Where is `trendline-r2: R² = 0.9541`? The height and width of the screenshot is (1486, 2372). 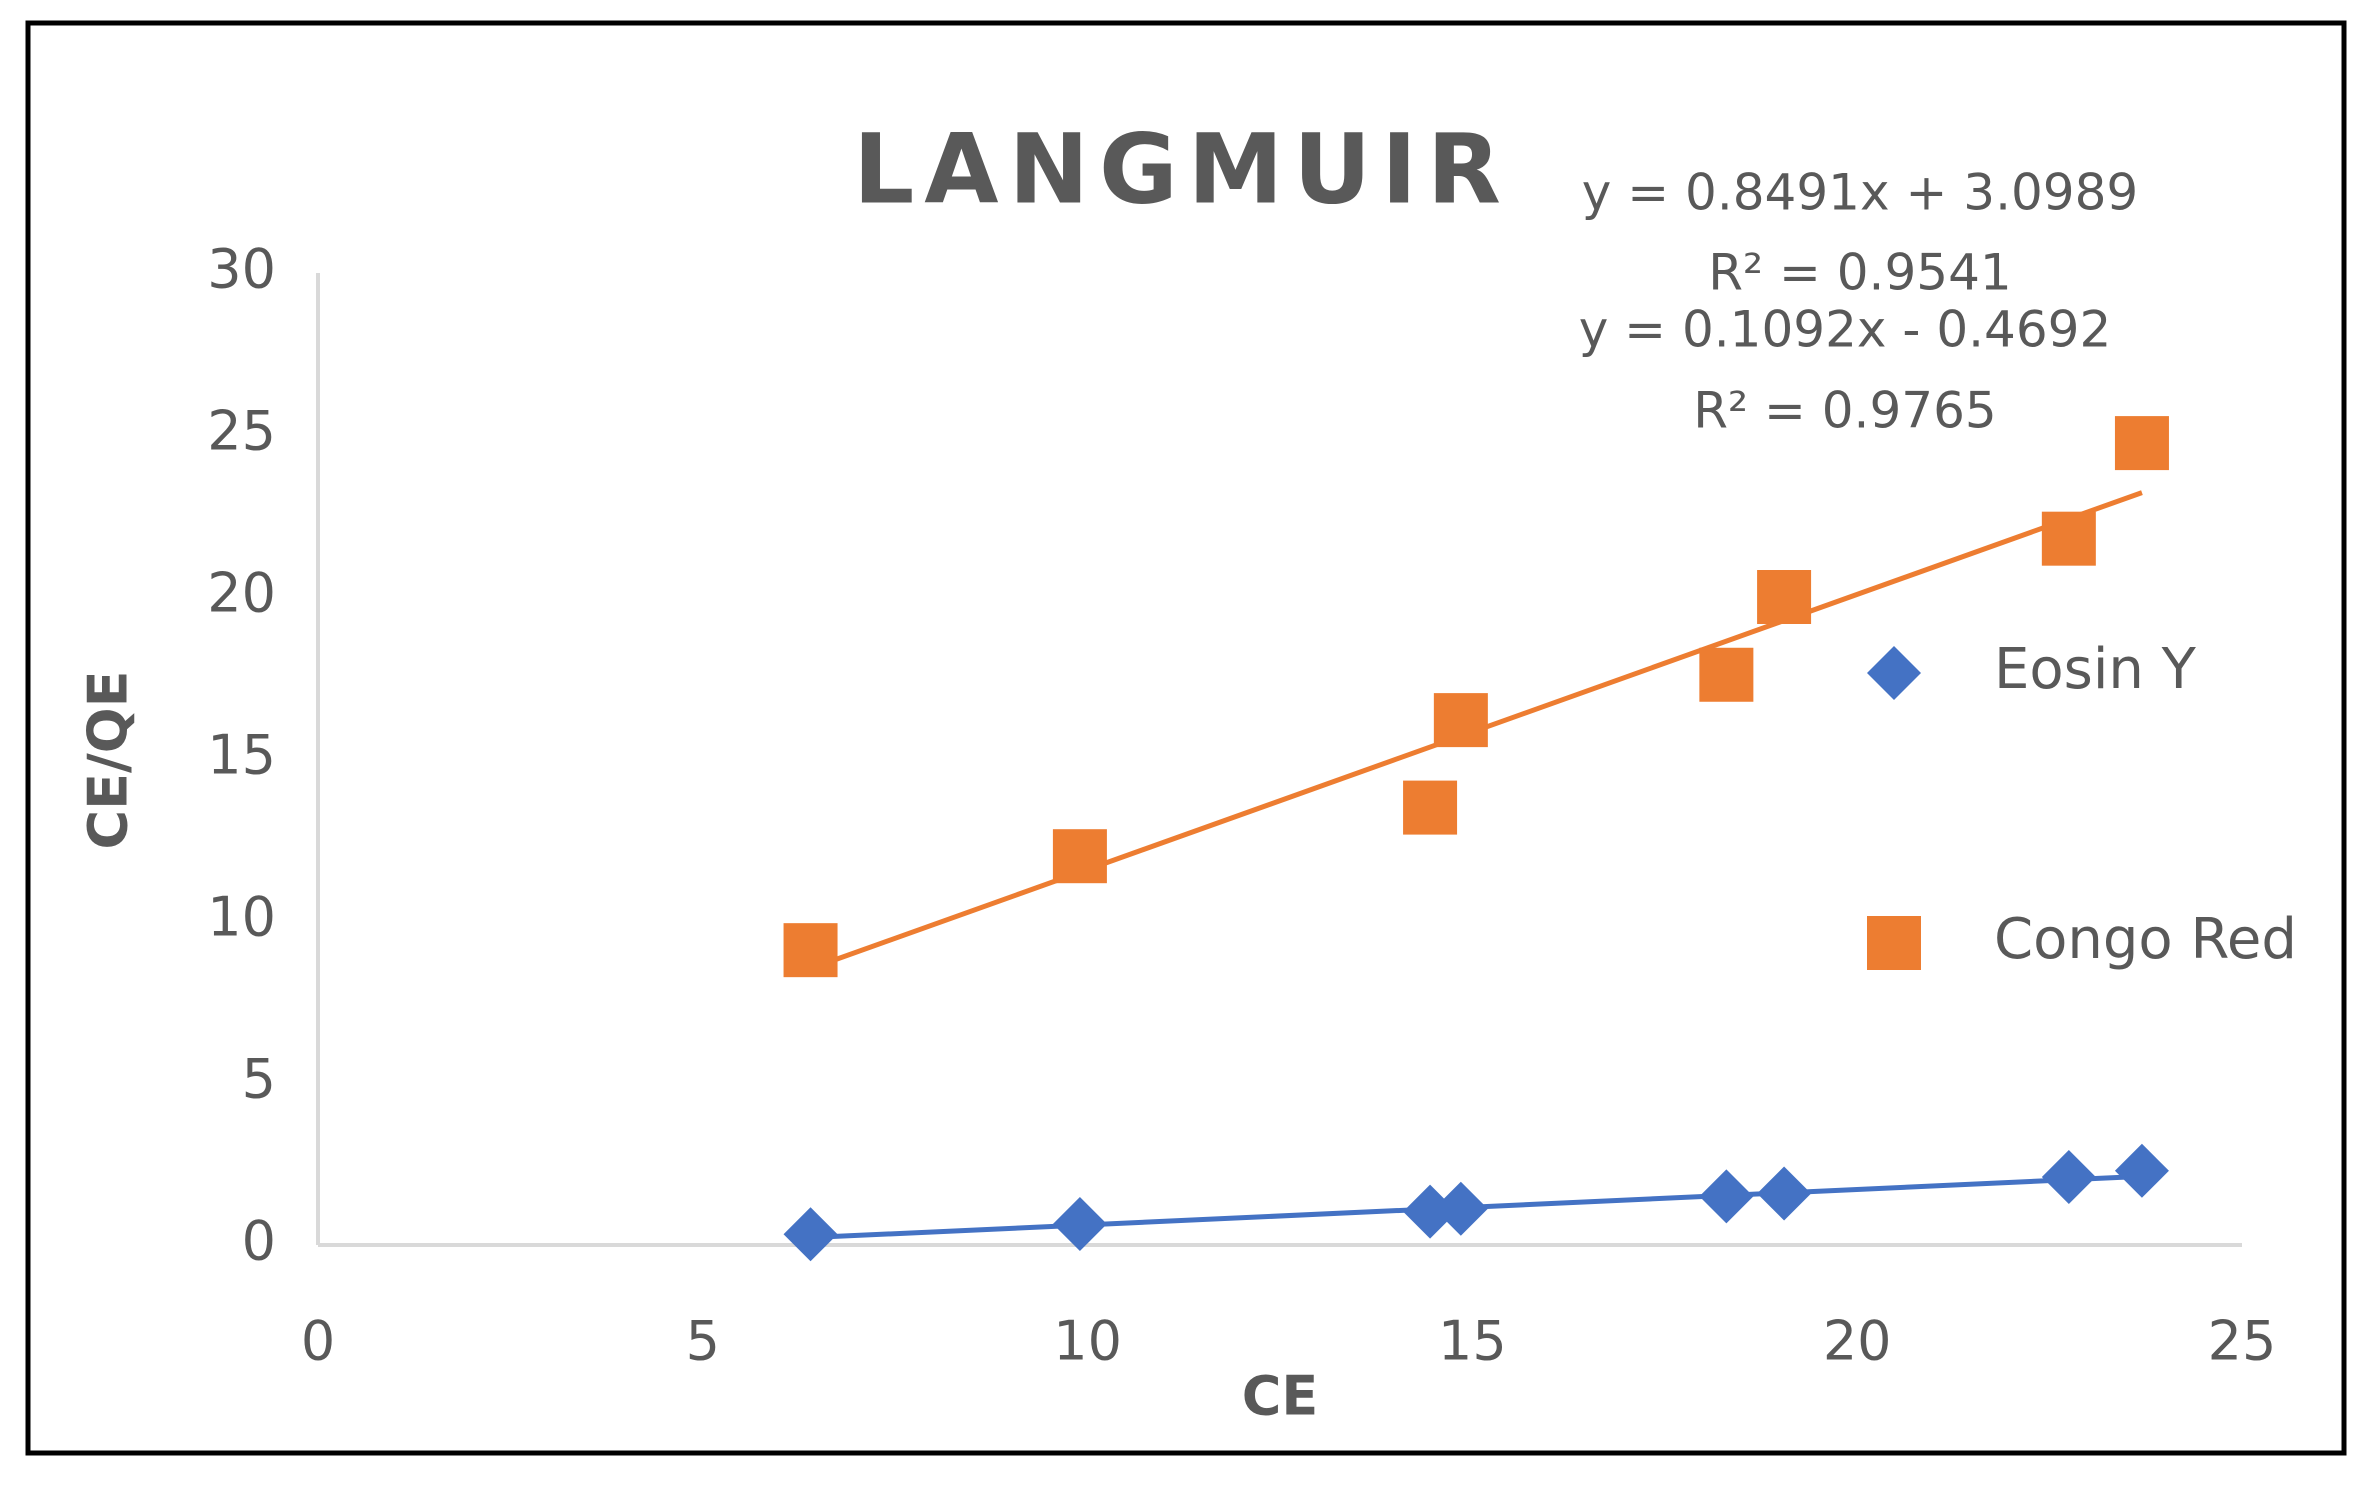 trendline-r2: R² = 0.9541 is located at coordinates (1859, 273).